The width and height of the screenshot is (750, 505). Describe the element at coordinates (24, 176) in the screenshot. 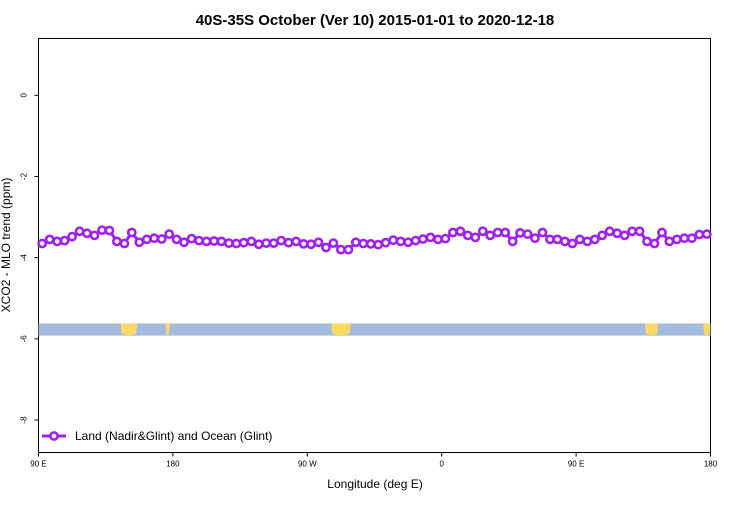

I see `y-tick-label-1: -2` at that location.